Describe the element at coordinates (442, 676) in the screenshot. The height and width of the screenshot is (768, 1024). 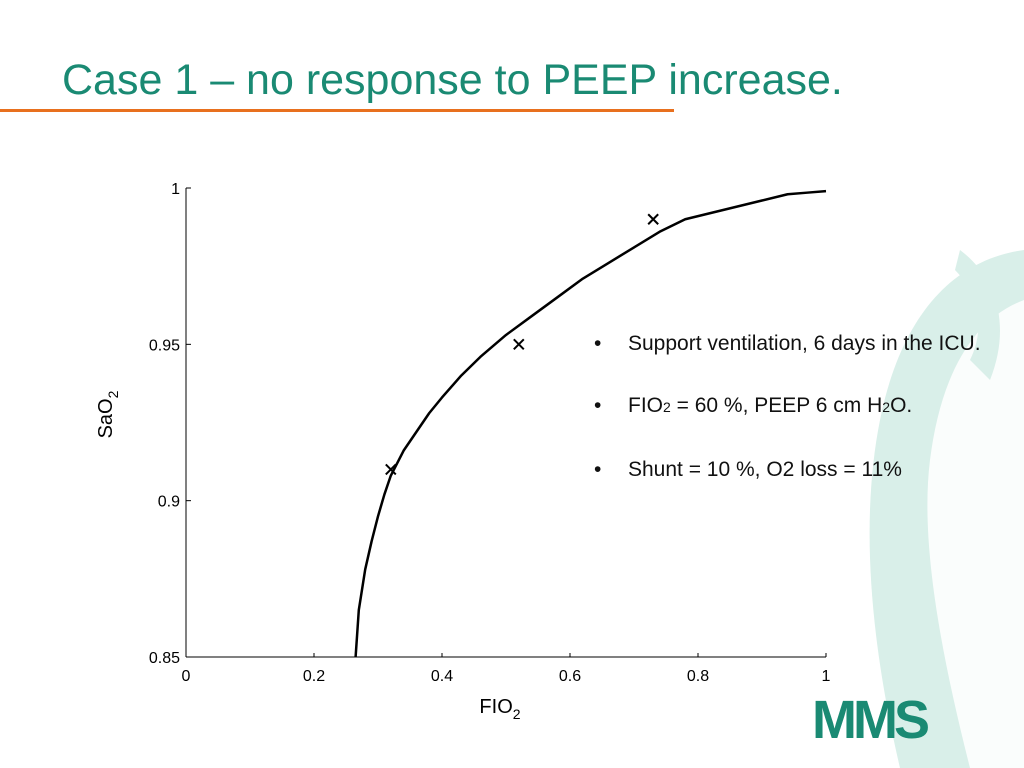
I see `x-tick-label: 0.4` at that location.